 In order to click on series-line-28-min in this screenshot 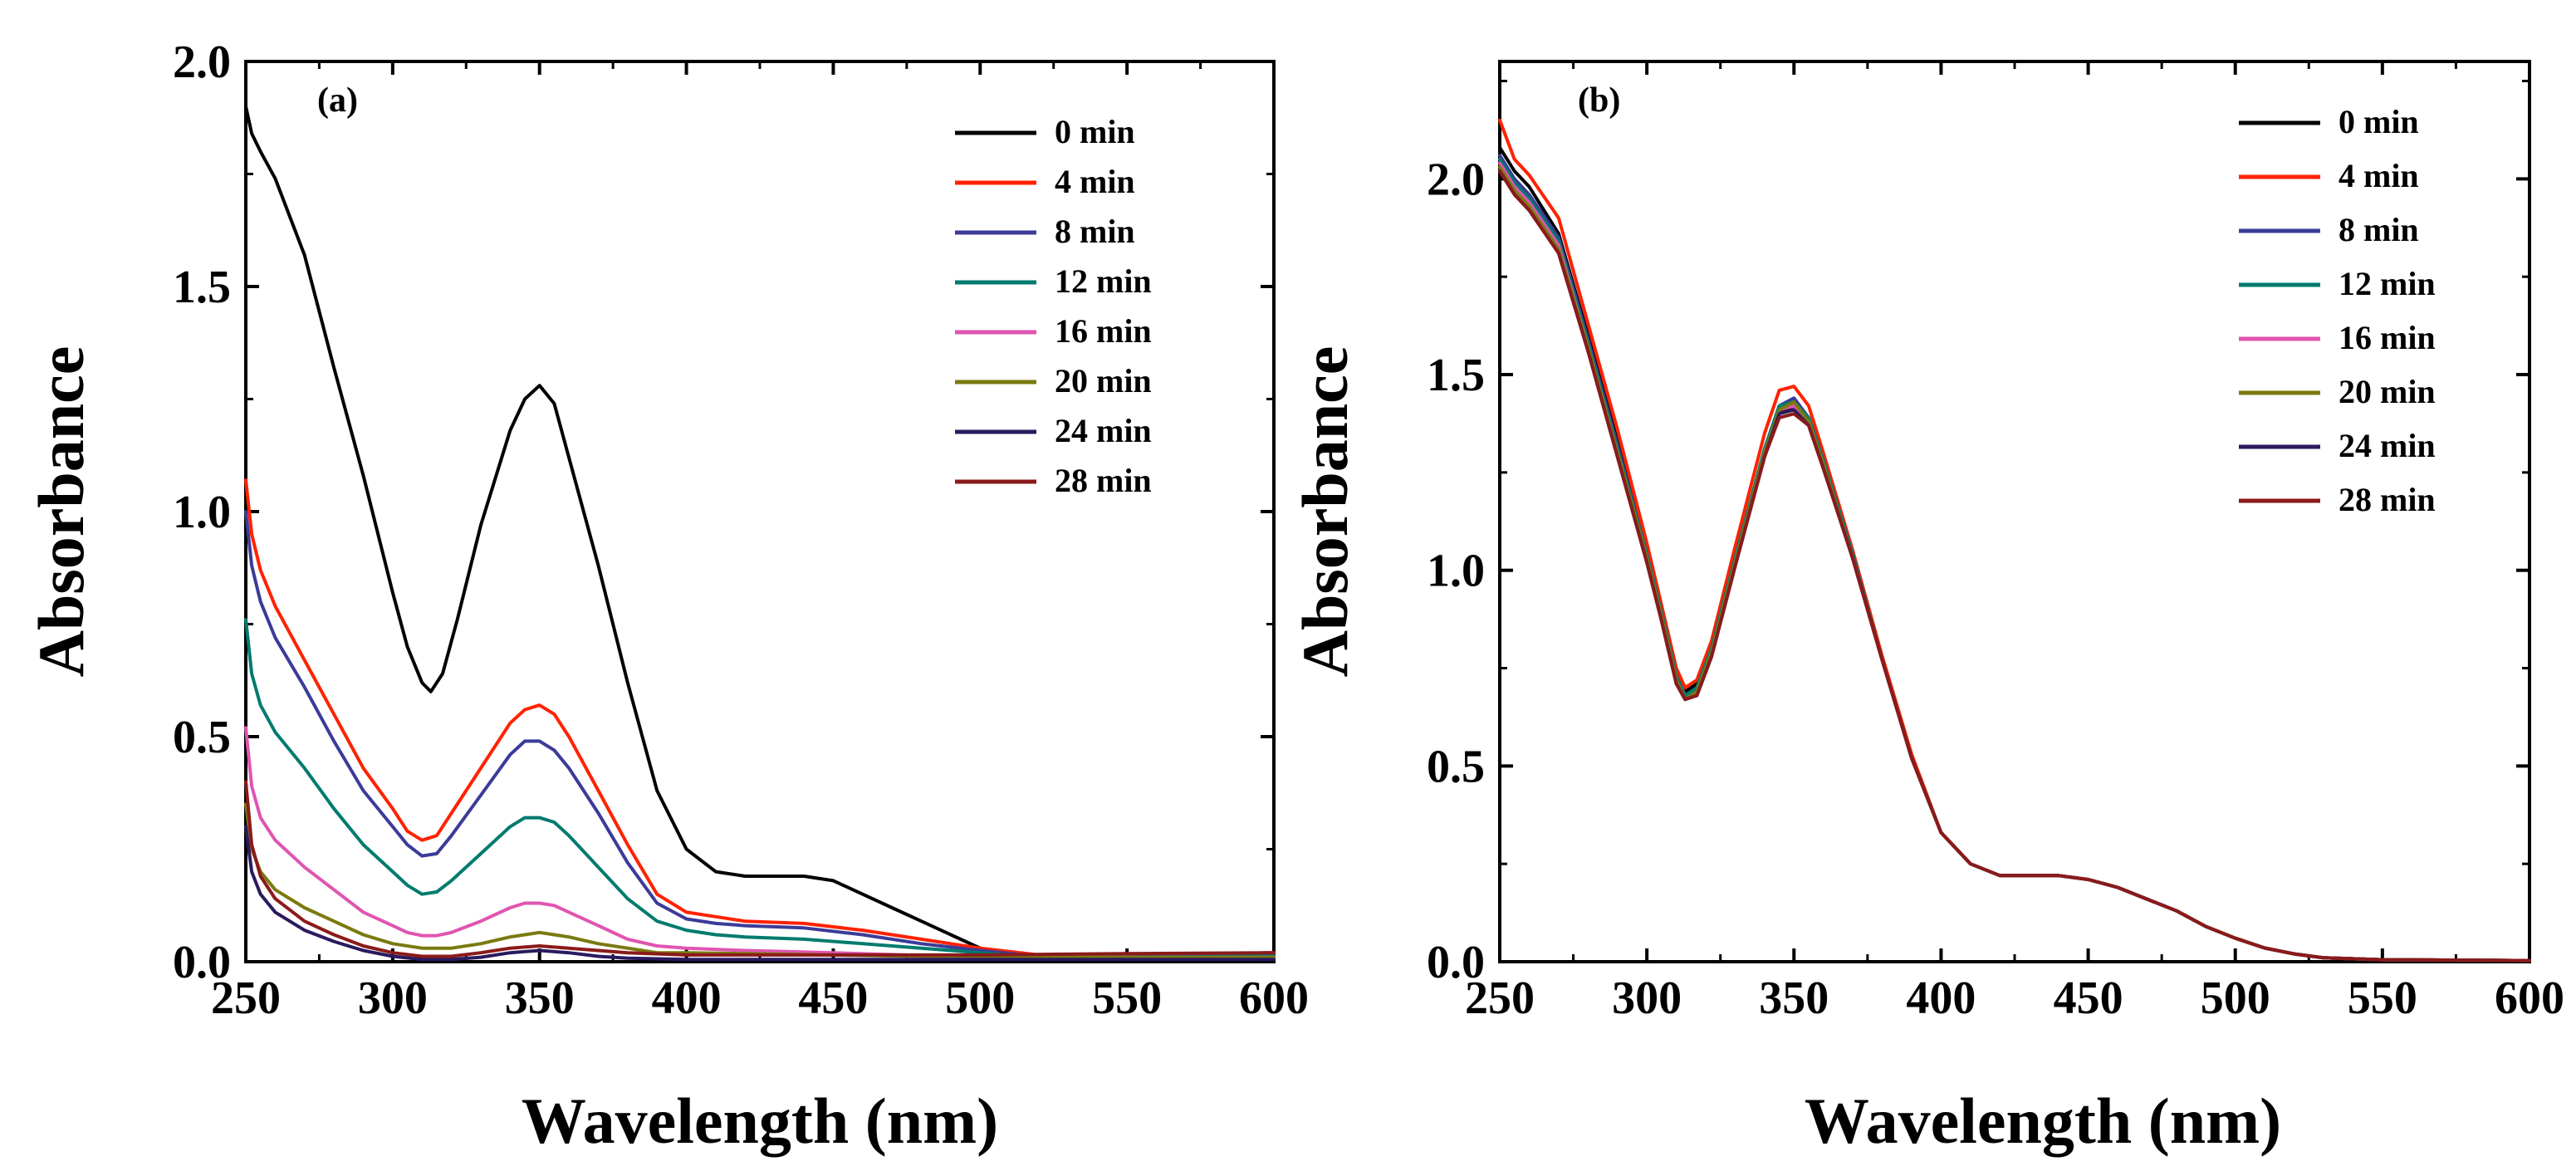, I will do `click(760, 869)`.